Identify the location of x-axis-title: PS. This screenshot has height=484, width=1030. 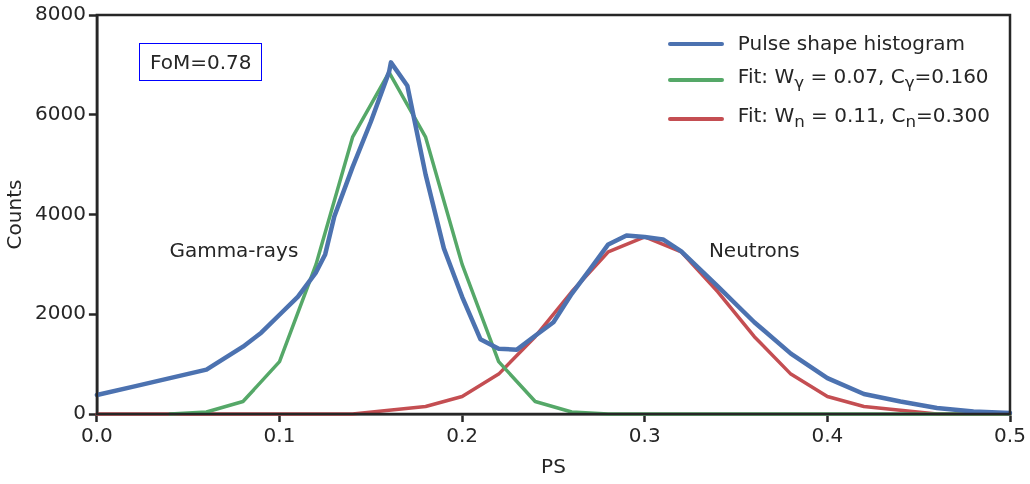
(553, 466).